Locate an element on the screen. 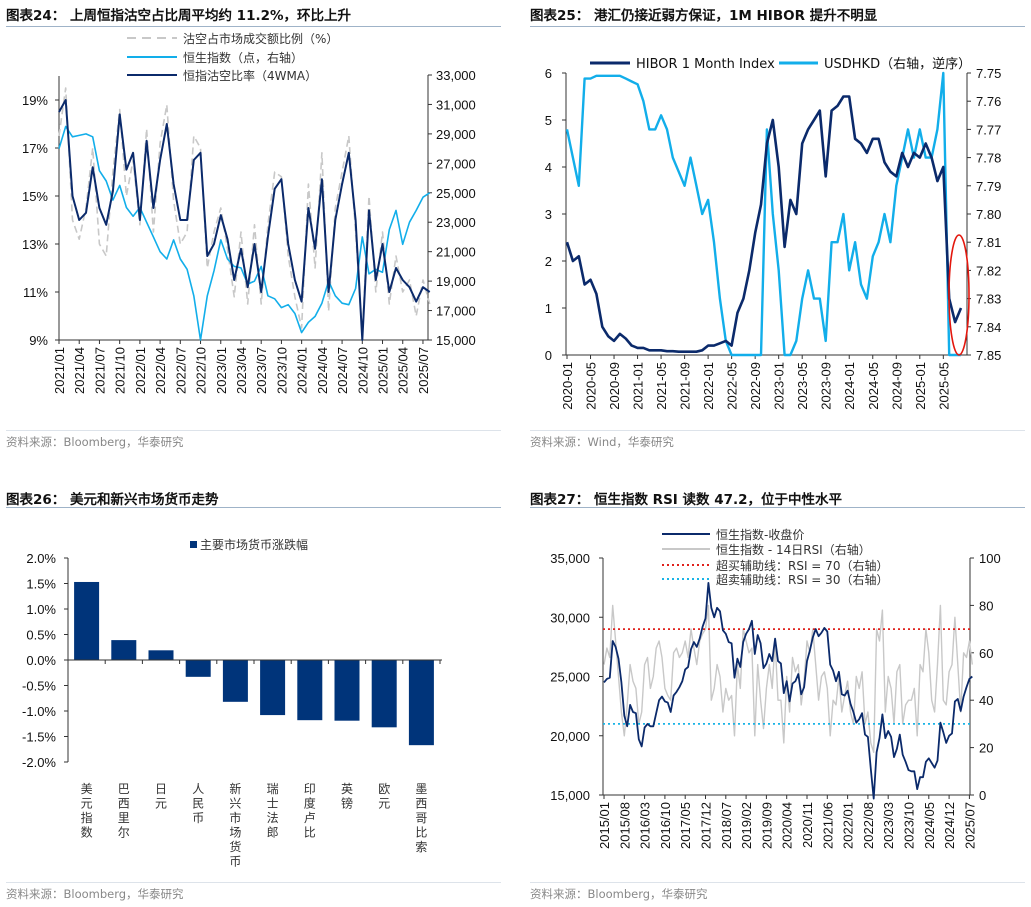  chart25-x-tick-label: 2024-09 is located at coordinates (896, 386).